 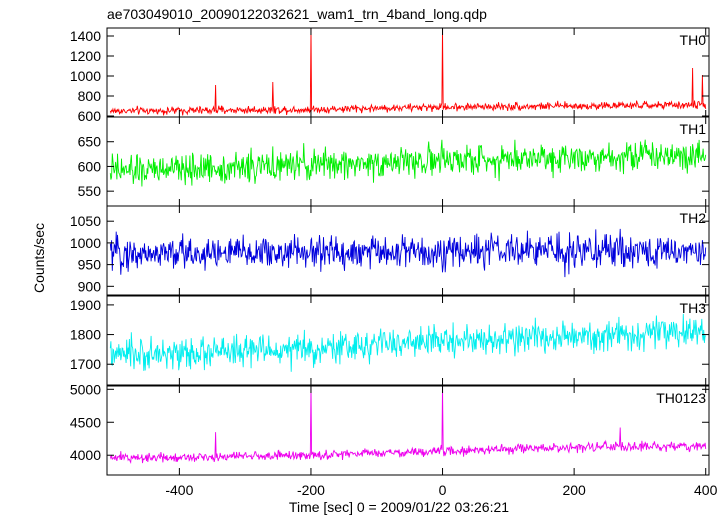 I want to click on x-tick-label: 400, so click(x=706, y=490).